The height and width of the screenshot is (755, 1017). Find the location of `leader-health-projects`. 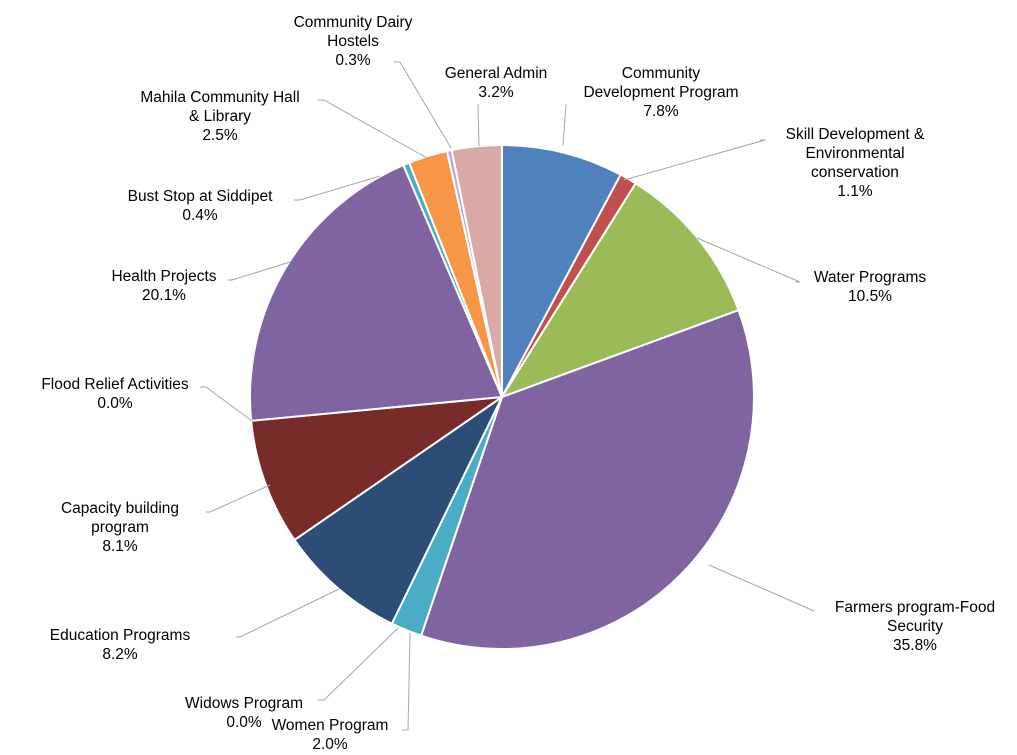

leader-health-projects is located at coordinates (259, 271).